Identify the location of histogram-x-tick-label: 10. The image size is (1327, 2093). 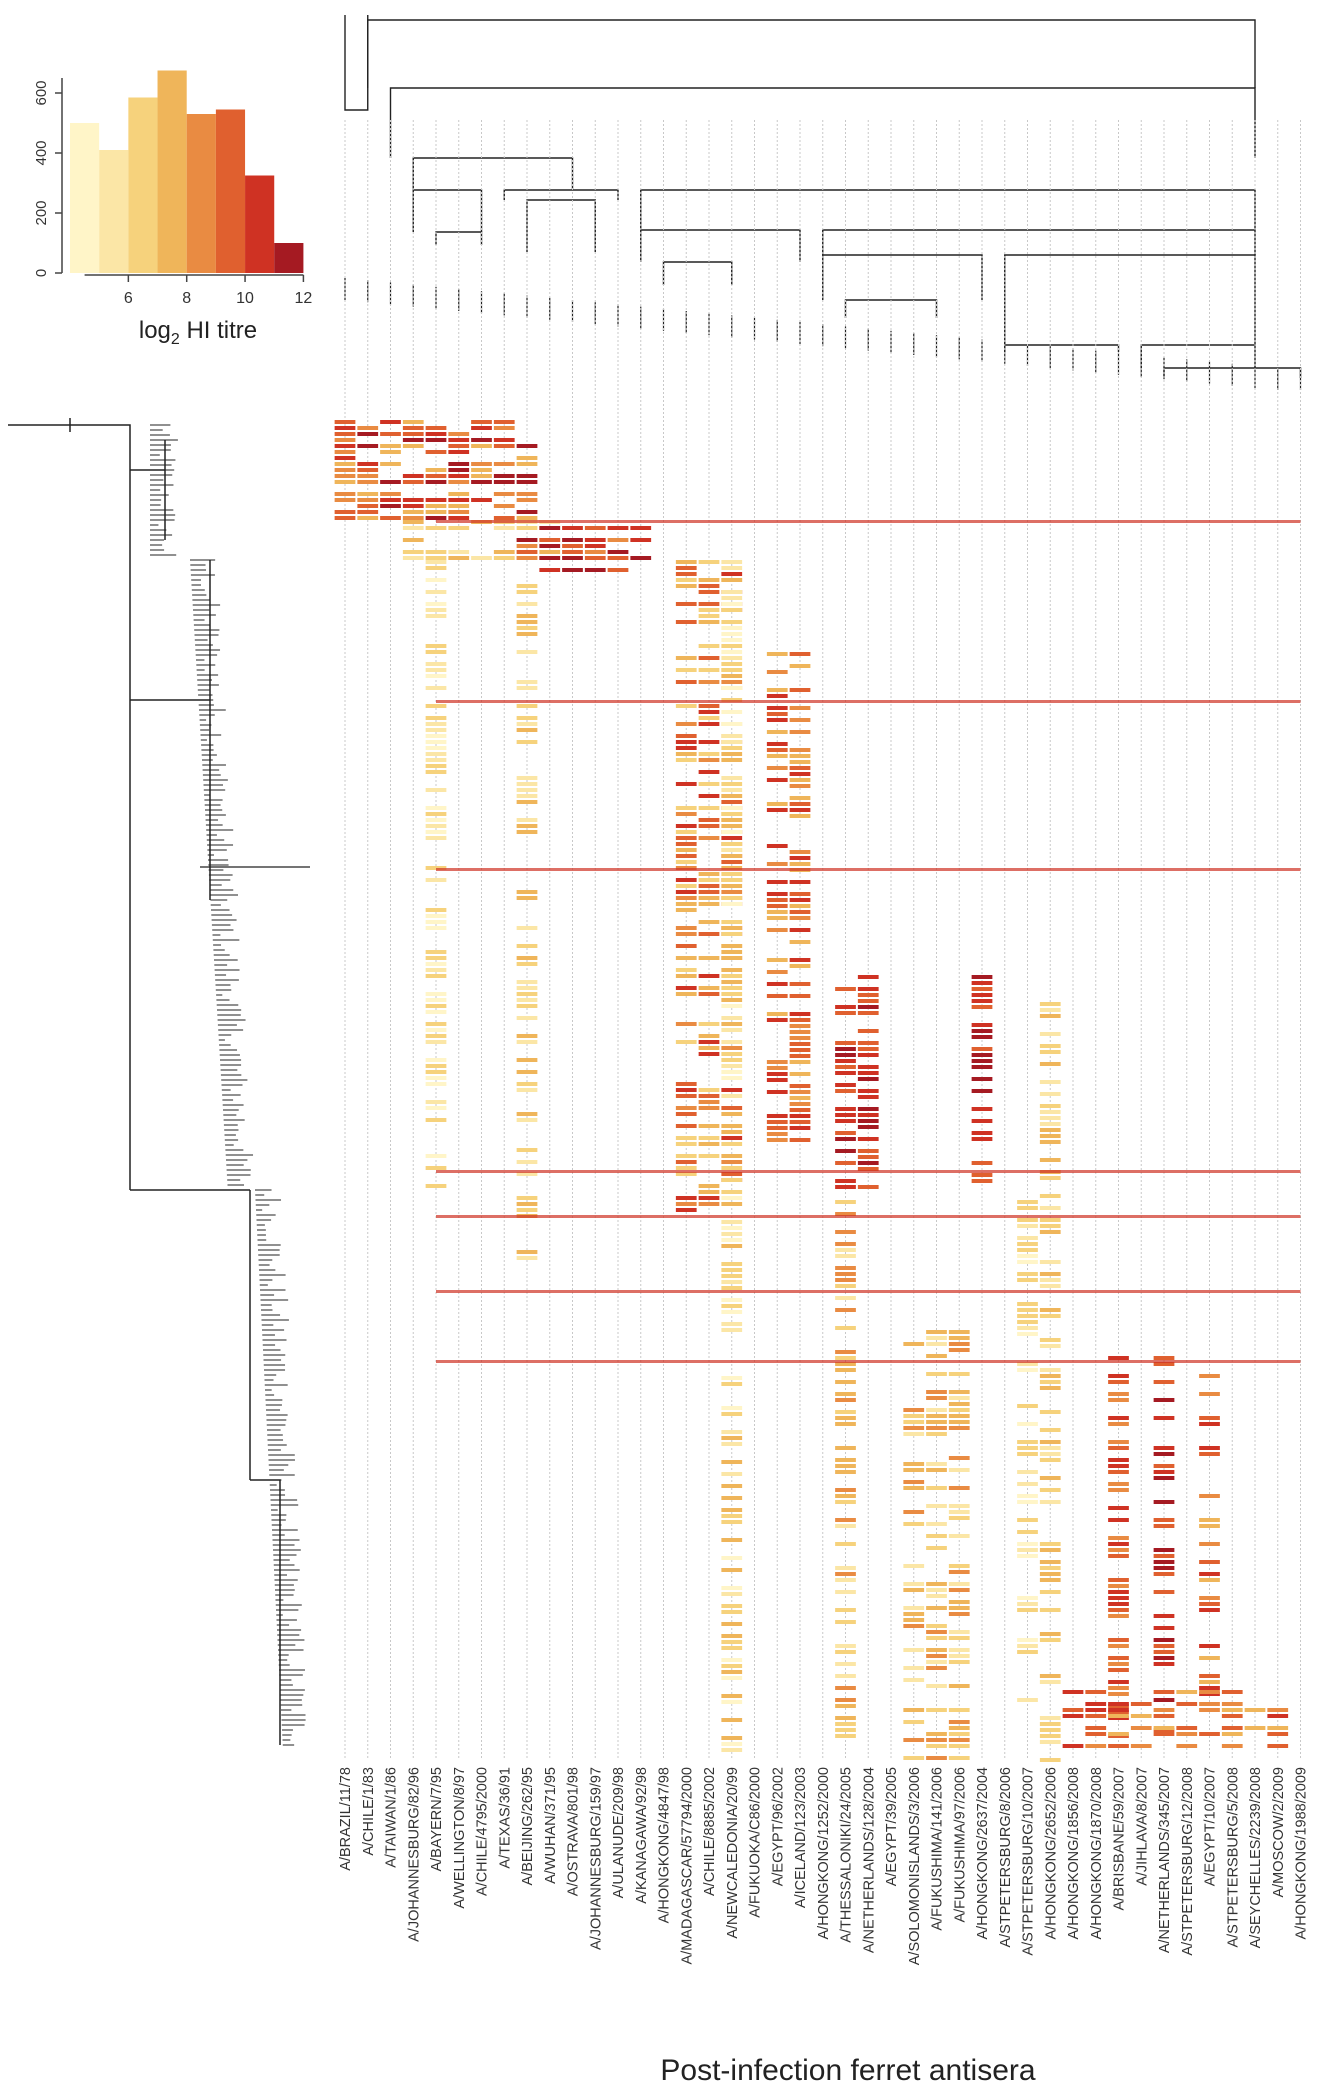
(245, 298).